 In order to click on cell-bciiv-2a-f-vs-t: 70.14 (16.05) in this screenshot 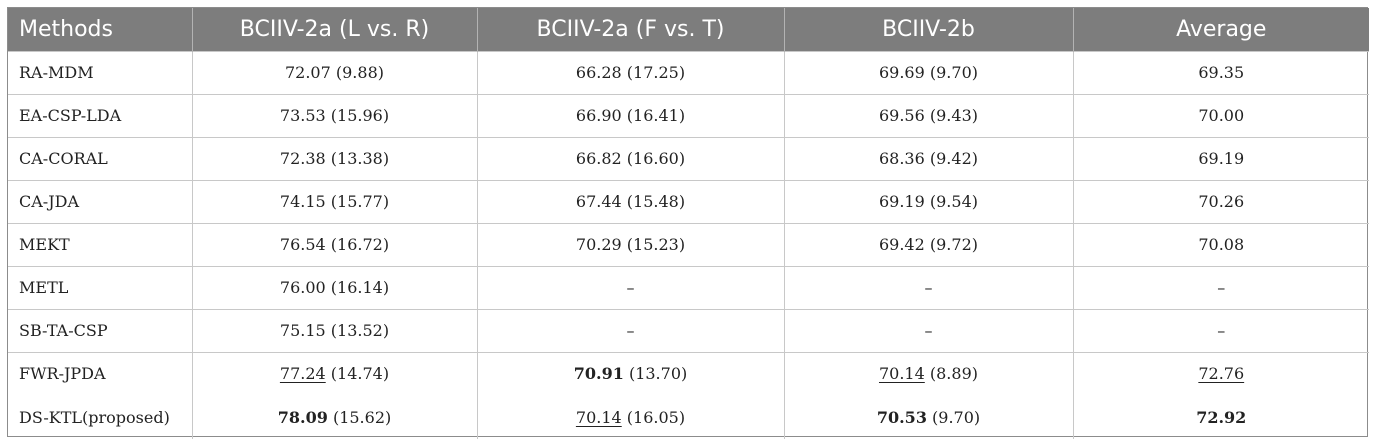, I will do `click(630, 417)`.